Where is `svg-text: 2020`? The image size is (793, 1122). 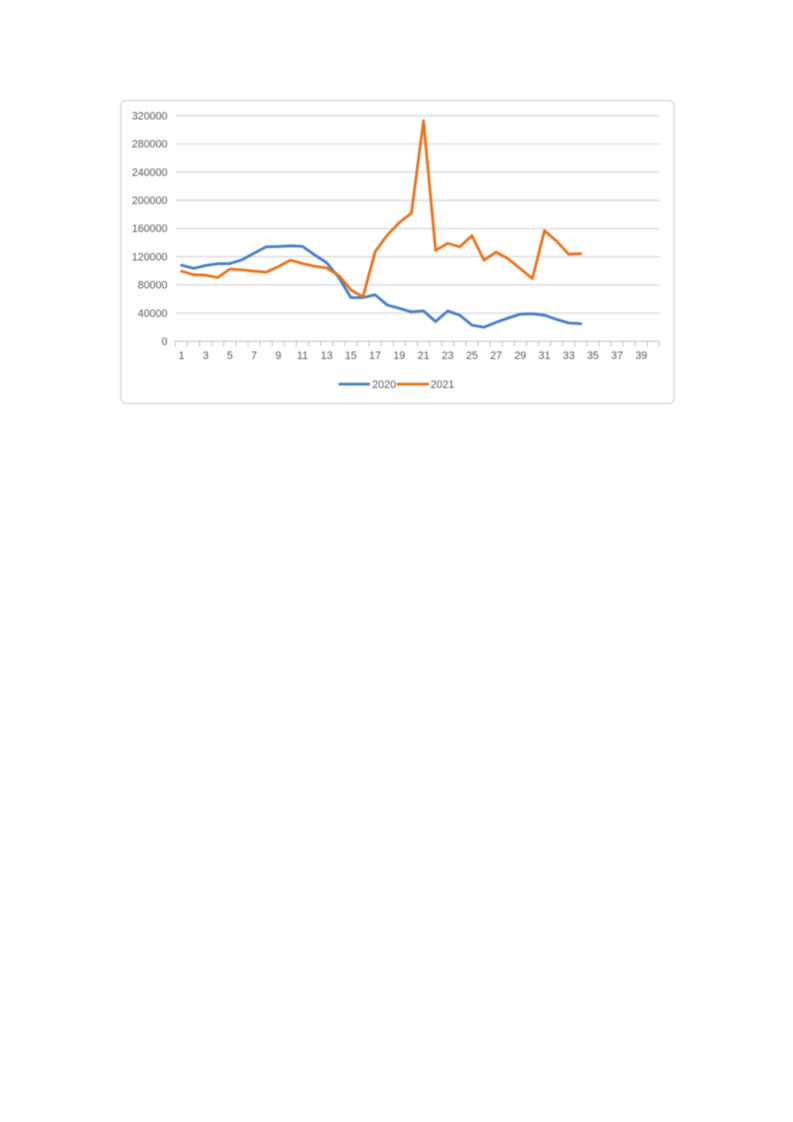
svg-text: 2020 is located at coordinates (384, 385).